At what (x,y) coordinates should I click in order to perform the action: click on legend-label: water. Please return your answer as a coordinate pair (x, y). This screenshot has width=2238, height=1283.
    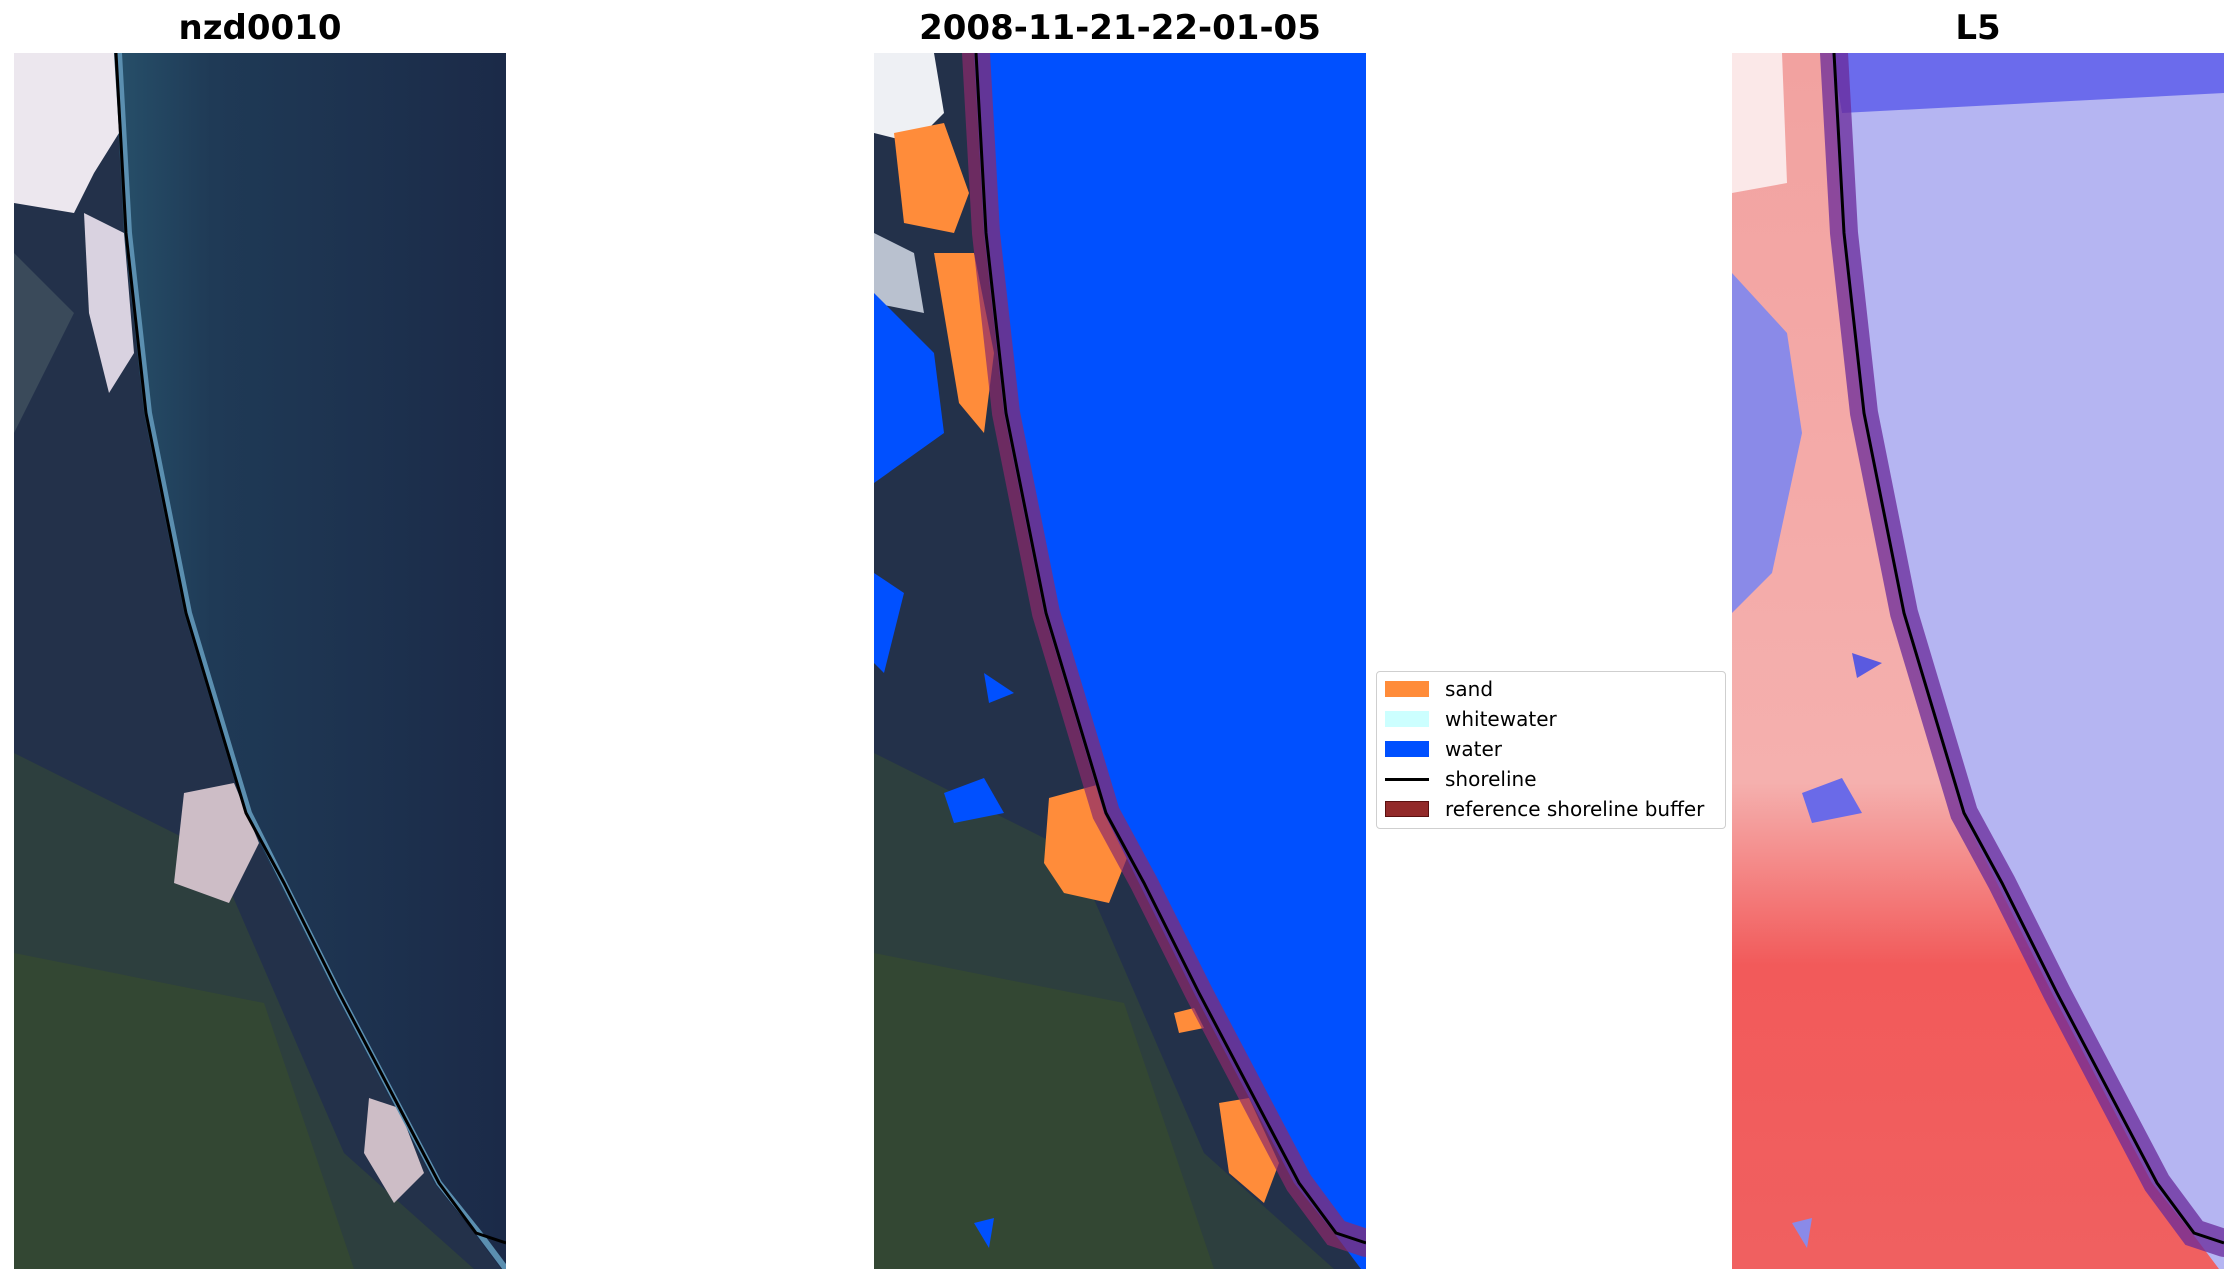
    Looking at the image, I should click on (1473, 749).